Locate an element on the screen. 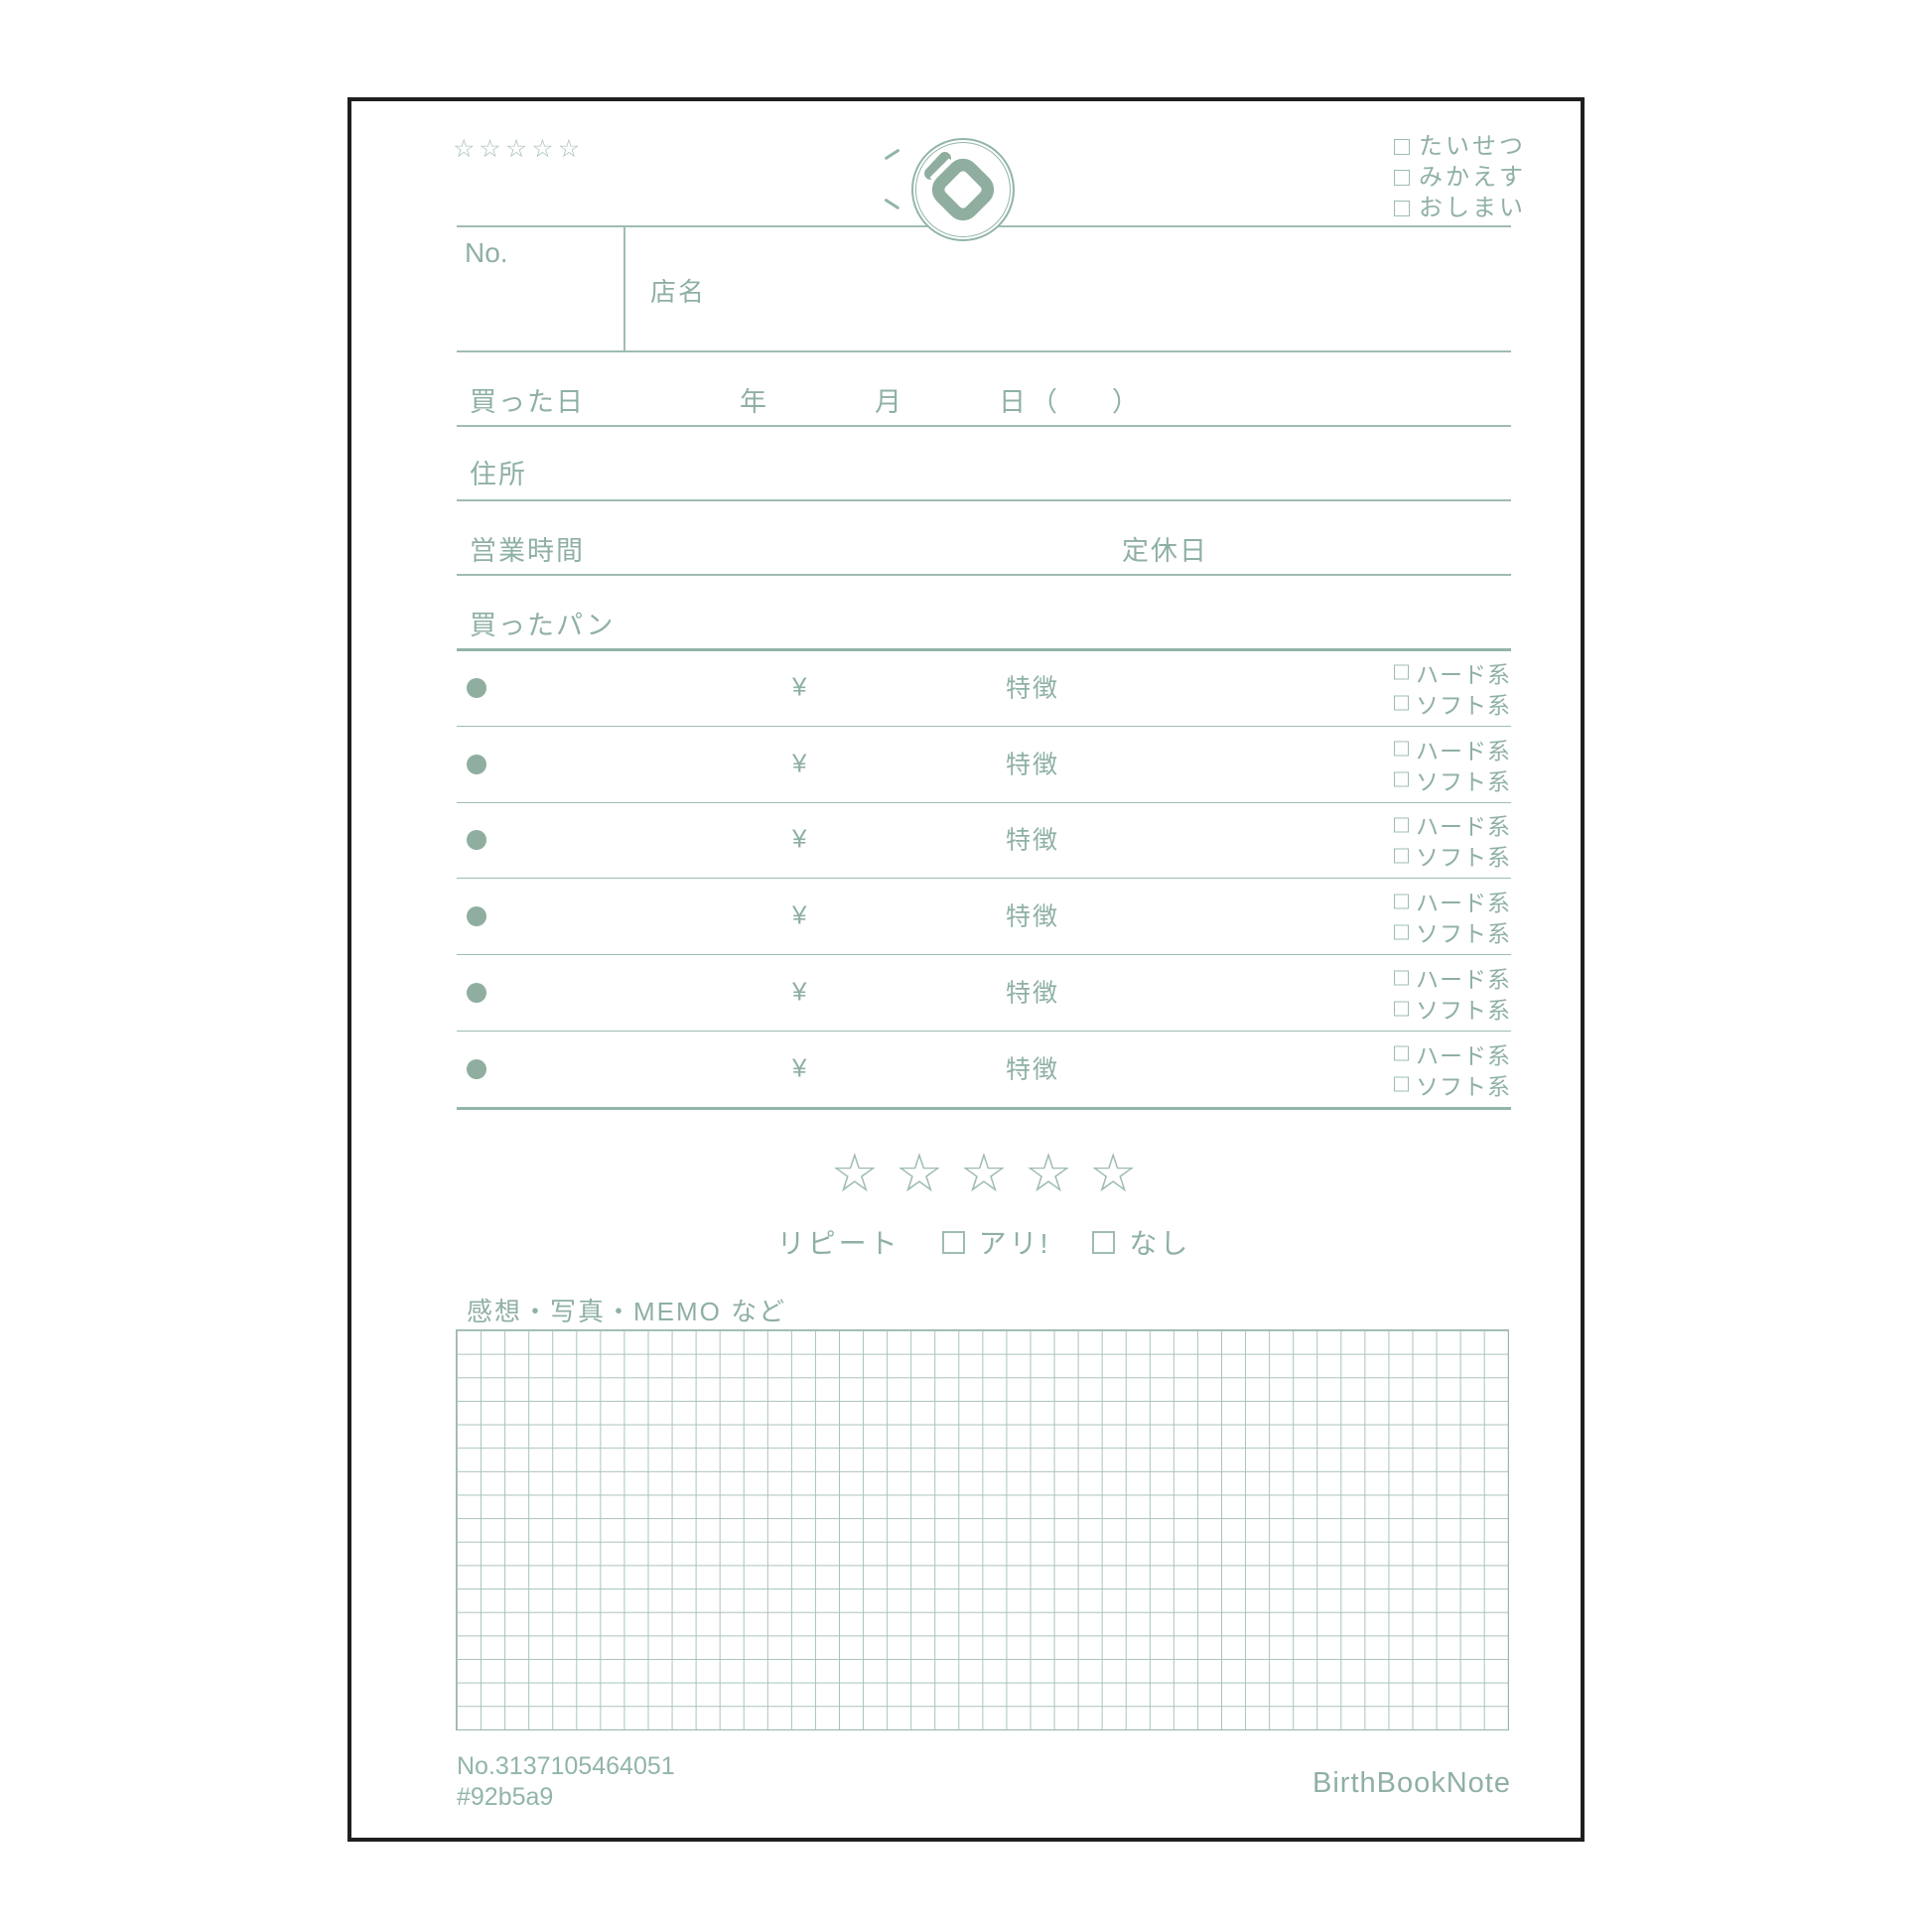 This screenshot has width=1932, height=1932. brand-logo is located at coordinates (963, 189).